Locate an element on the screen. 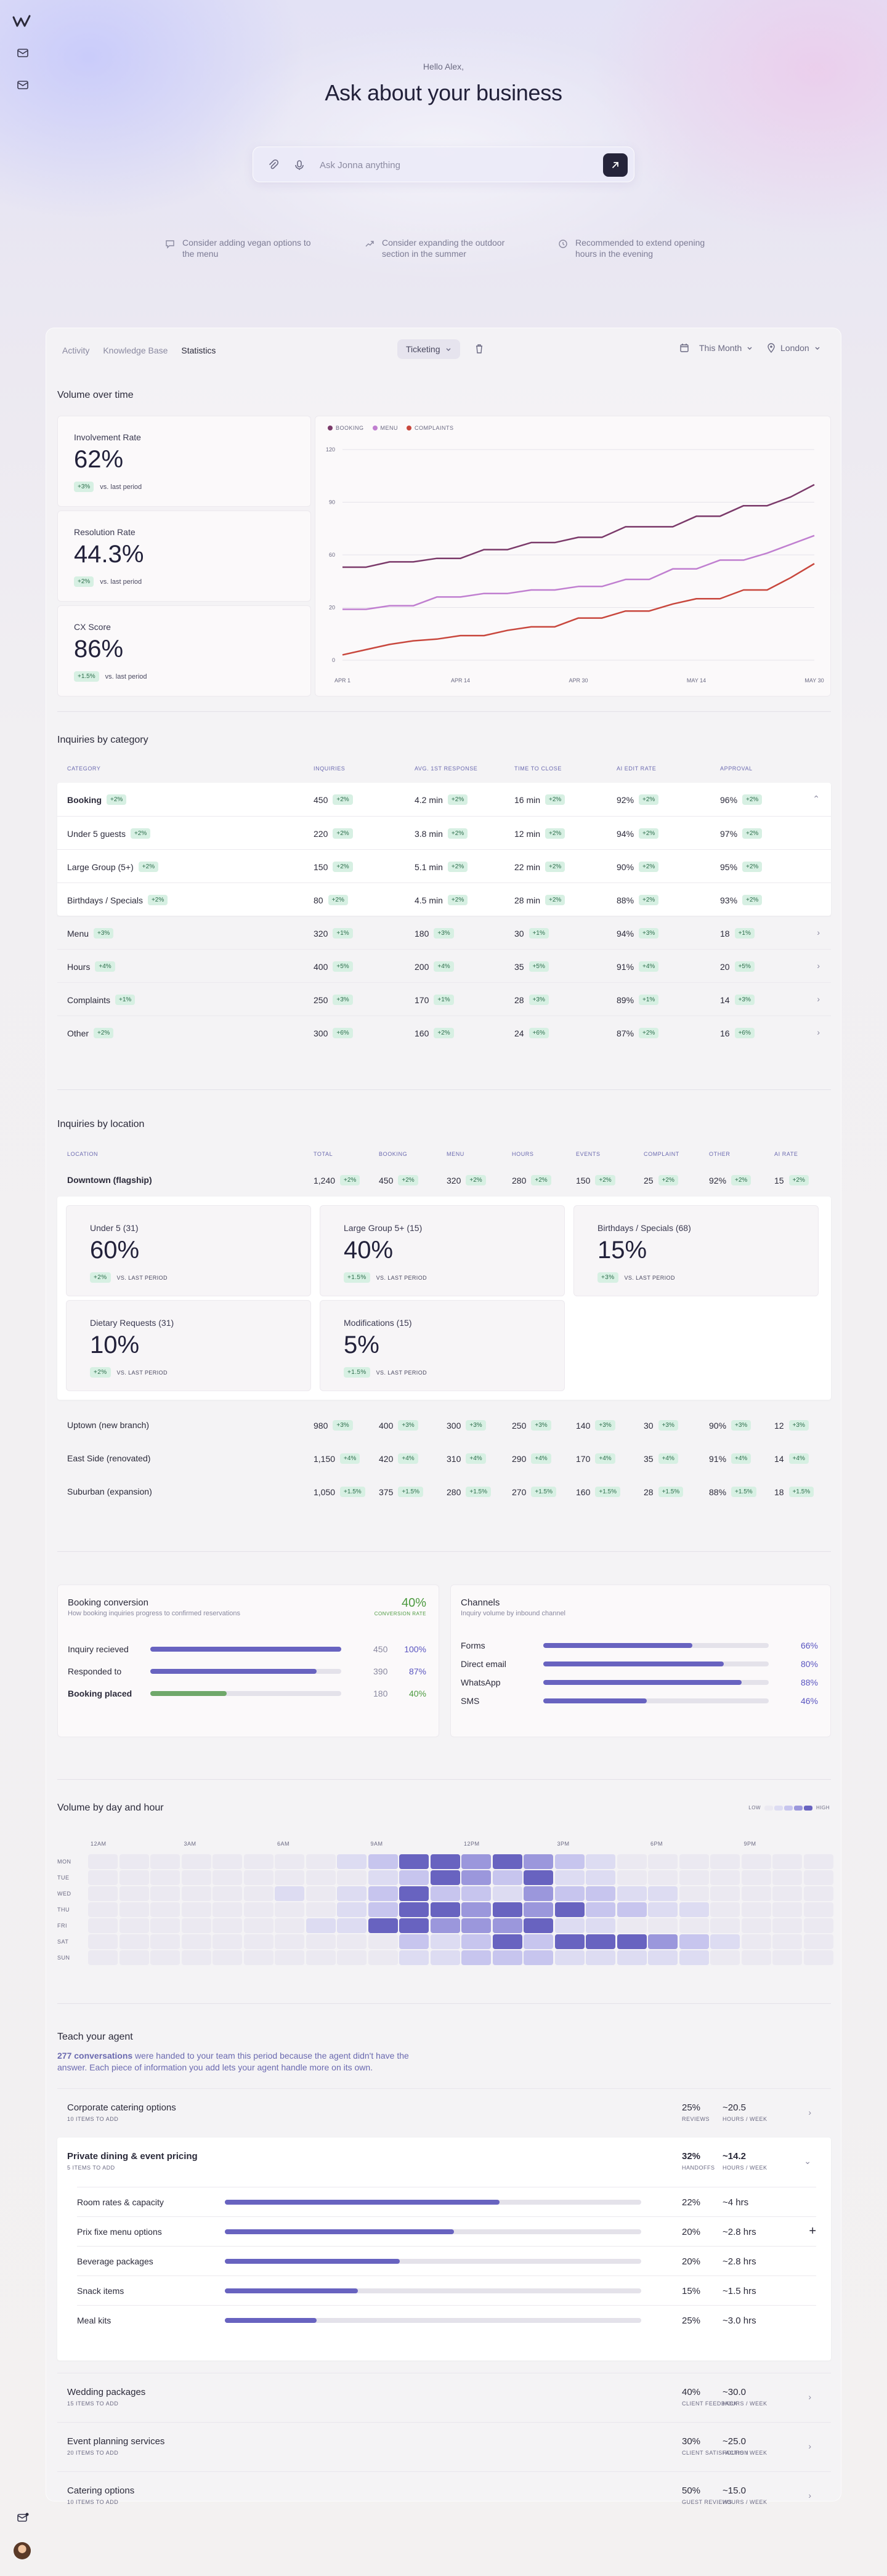  tab-statistics: Statistics is located at coordinates (199, 350).